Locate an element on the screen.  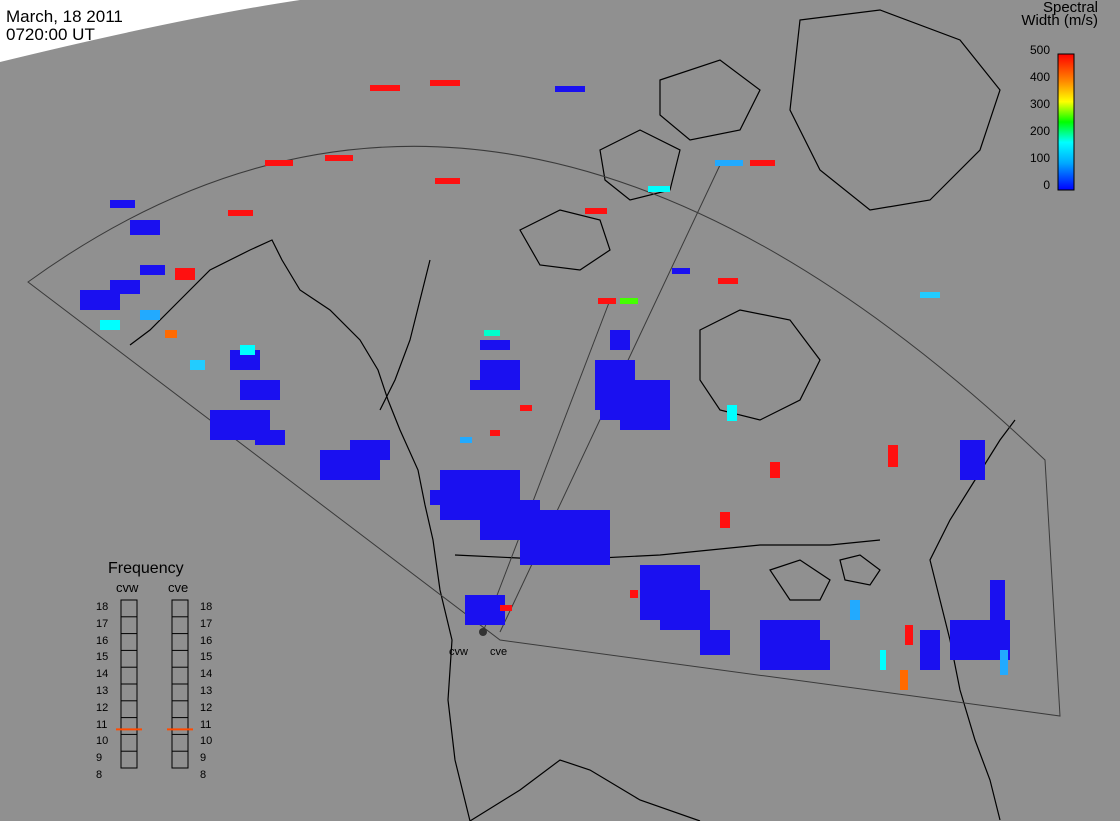
colorbar-tick: 200 is located at coordinates (1039, 131).